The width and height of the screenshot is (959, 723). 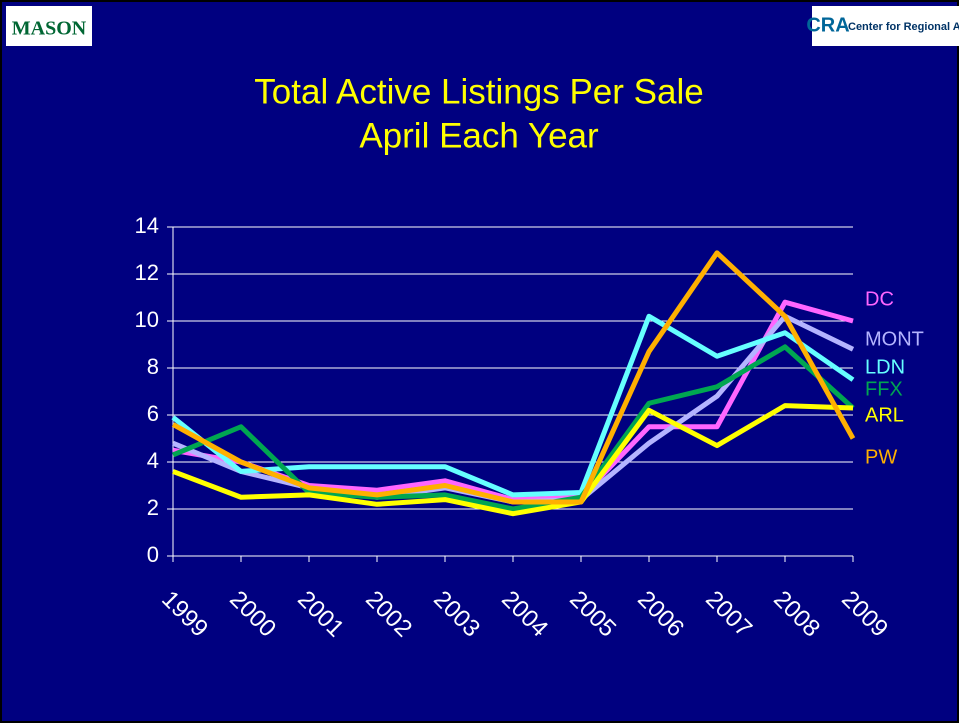 What do you see at coordinates (894, 339) in the screenshot?
I see `series-label: MONT` at bounding box center [894, 339].